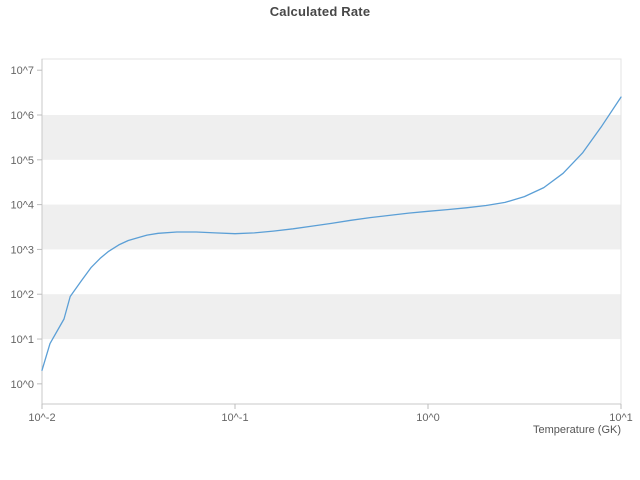  What do you see at coordinates (576, 430) in the screenshot?
I see `x-axis-label: Temperature (GK)` at bounding box center [576, 430].